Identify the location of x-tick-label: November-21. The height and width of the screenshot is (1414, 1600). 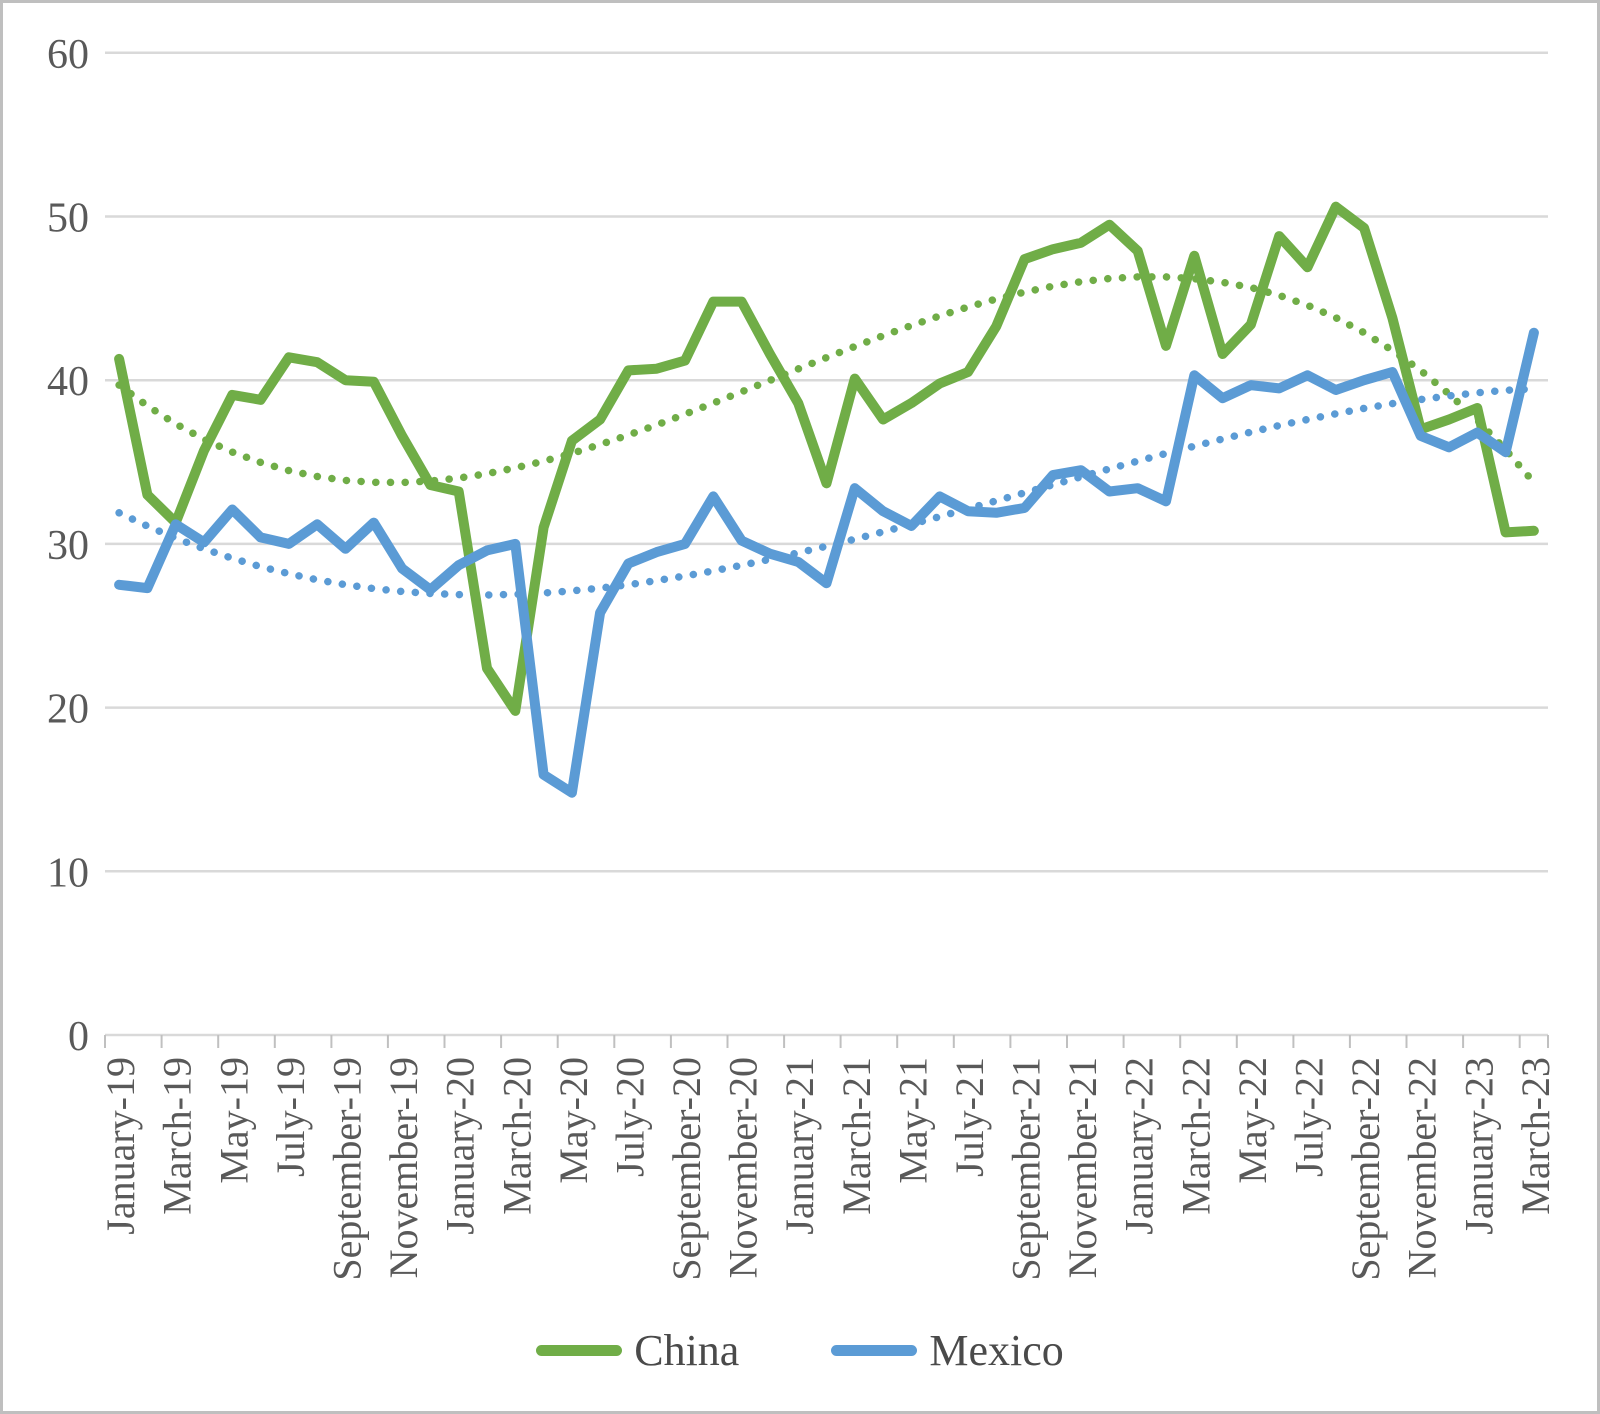
(1082, 1167).